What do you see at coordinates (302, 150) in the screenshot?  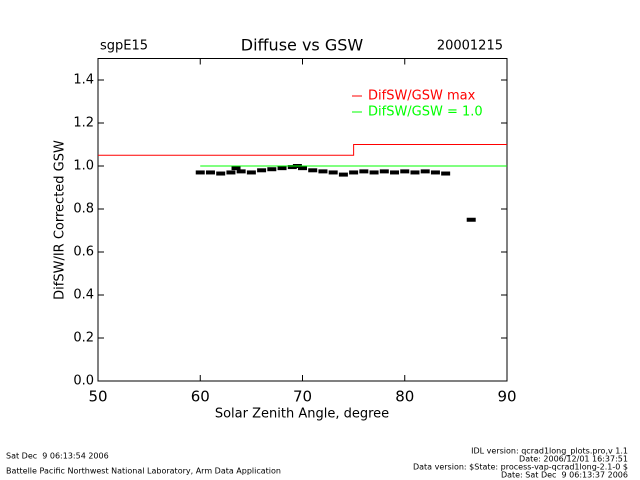 I see `reference-line` at bounding box center [302, 150].